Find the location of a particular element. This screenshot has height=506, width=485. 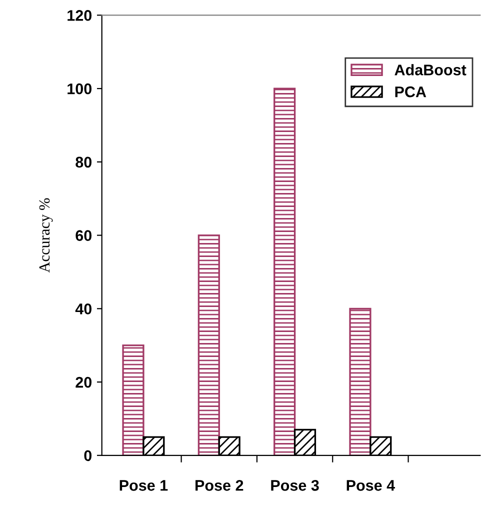

y-tick-label: 0 is located at coordinates (88, 456).